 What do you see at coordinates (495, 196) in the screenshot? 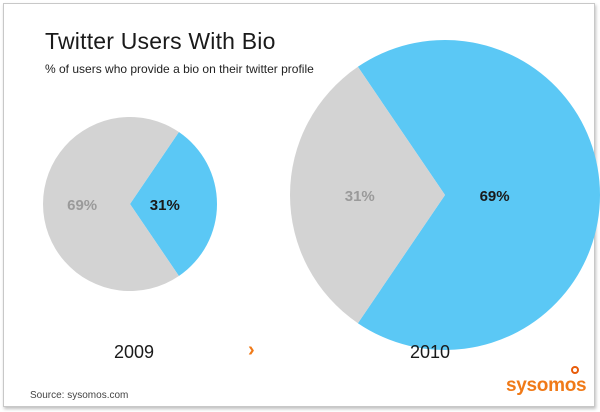
I see `pie-2010-label-0: 69%` at bounding box center [495, 196].